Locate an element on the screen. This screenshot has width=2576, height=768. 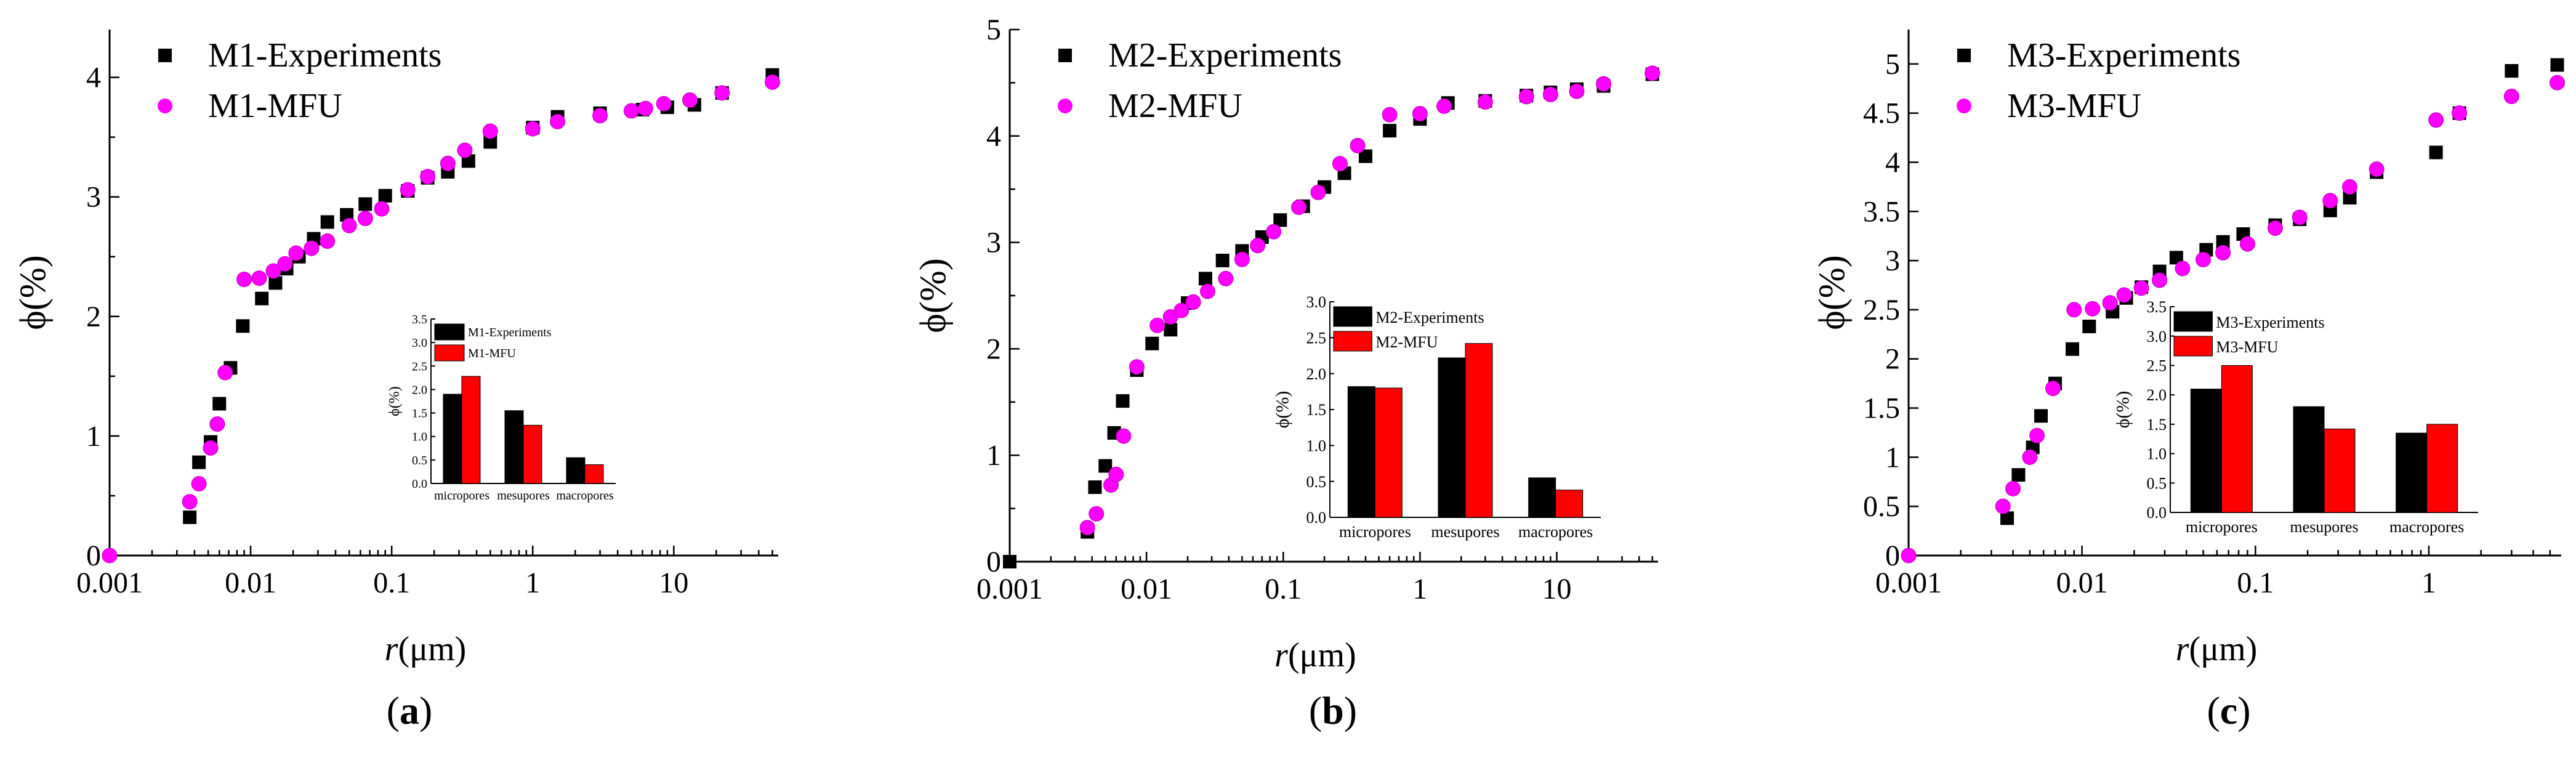
x-axis-label-var: r is located at coordinates (391, 649).